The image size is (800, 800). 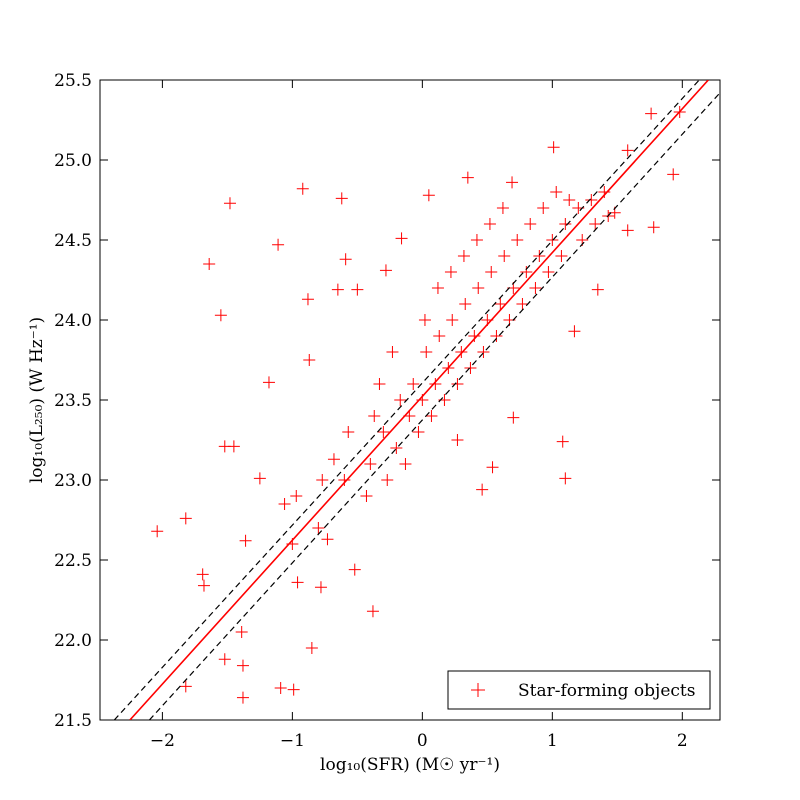 I want to click on x-tick-label: 1, so click(x=552, y=741).